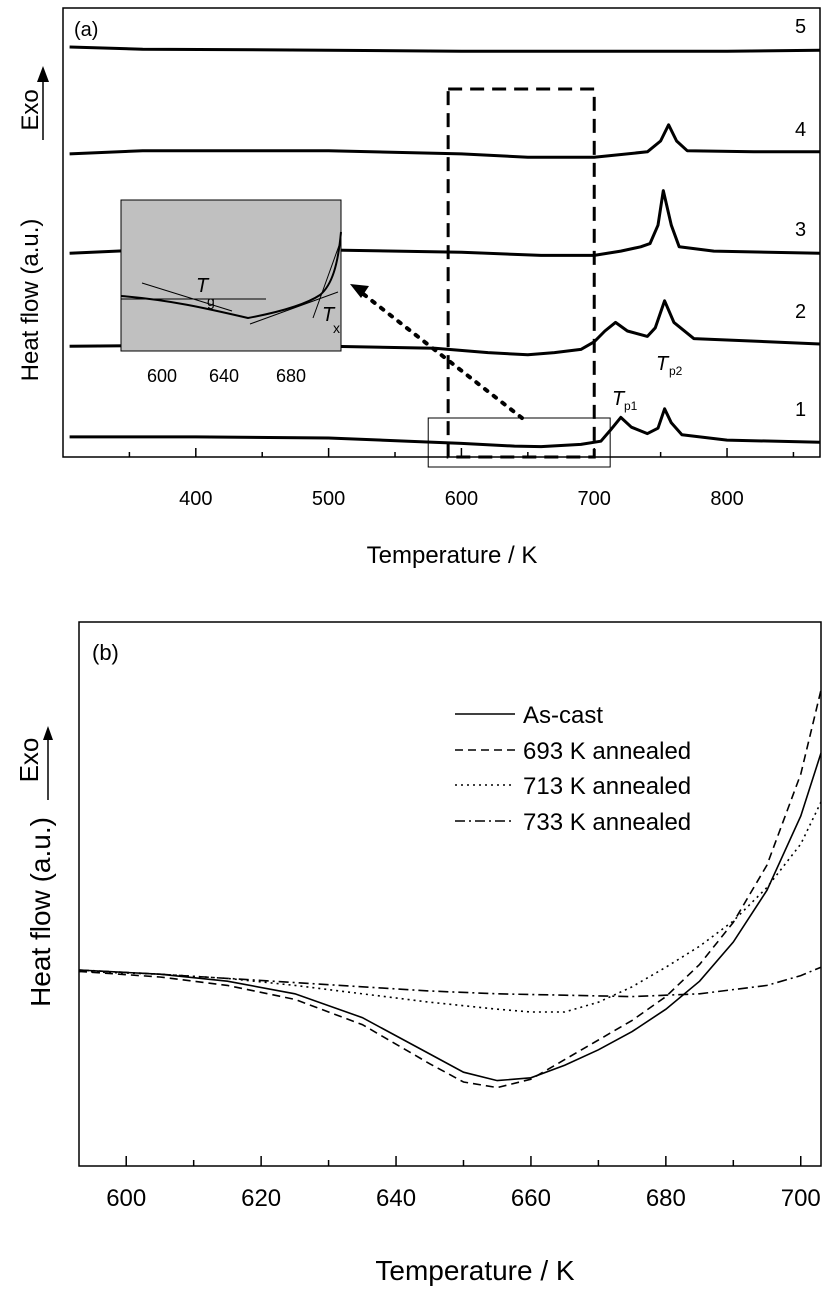 The width and height of the screenshot is (829, 1293). I want to click on exo-label-b: Exo, so click(29, 760).